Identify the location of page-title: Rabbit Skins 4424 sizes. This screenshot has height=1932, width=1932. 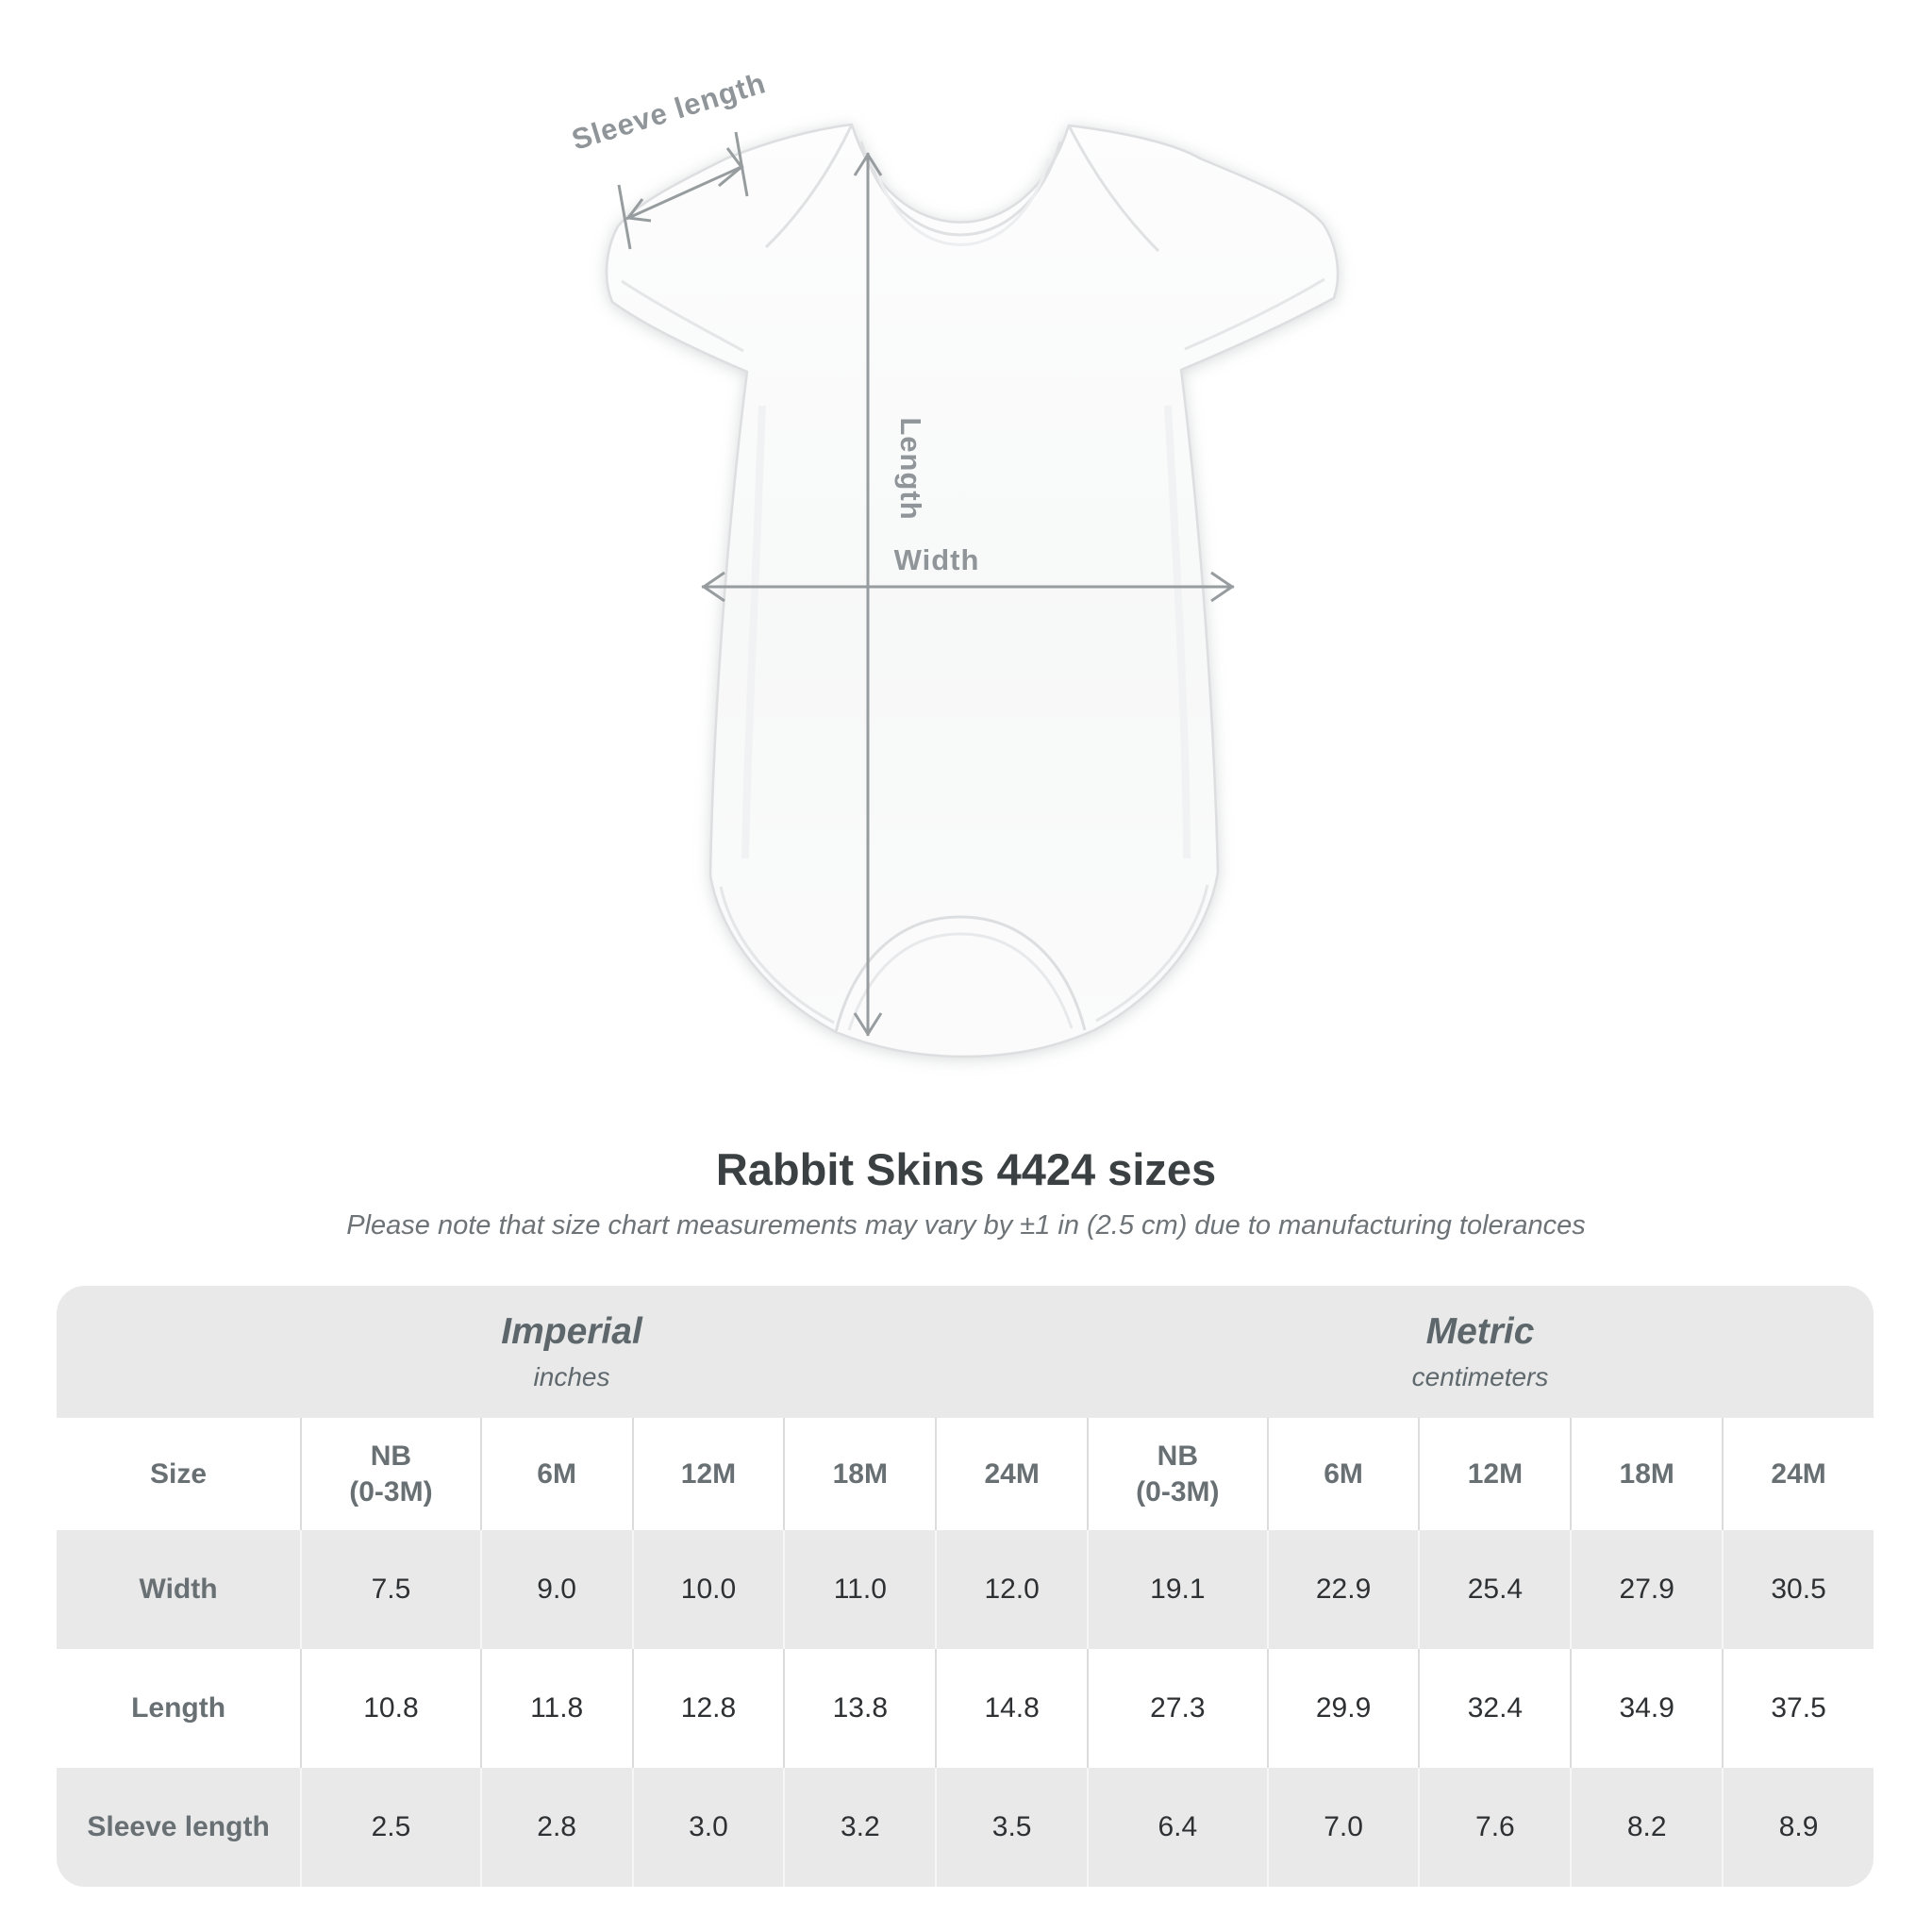
(966, 1169).